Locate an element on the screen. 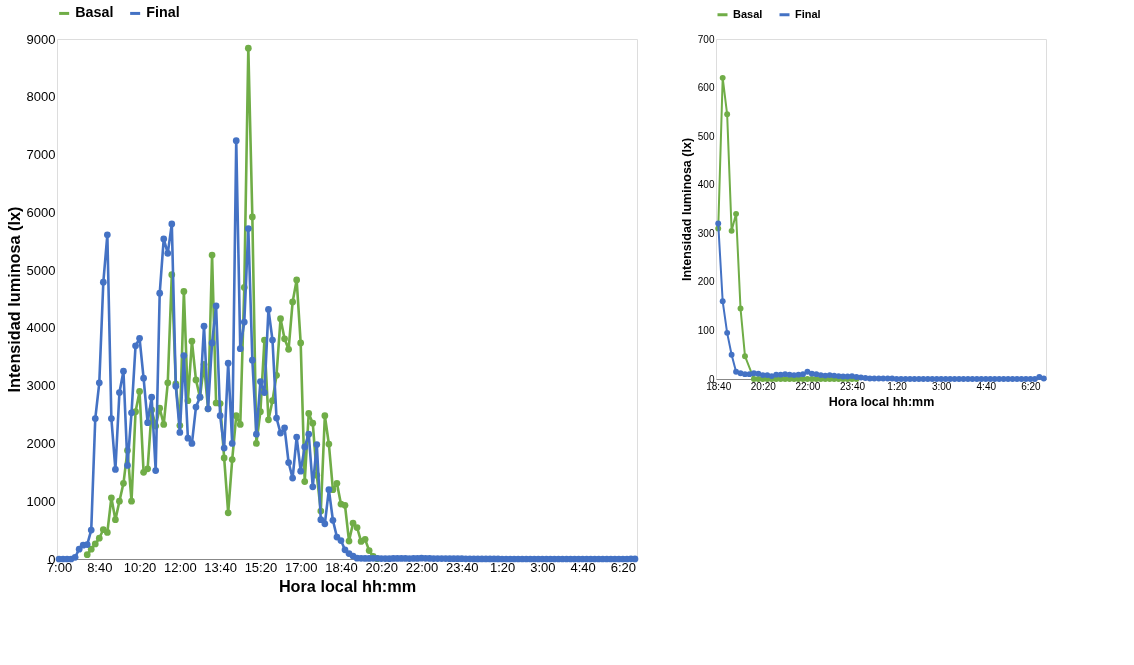  x-tick-label: 18:40 is located at coordinates (341, 567).